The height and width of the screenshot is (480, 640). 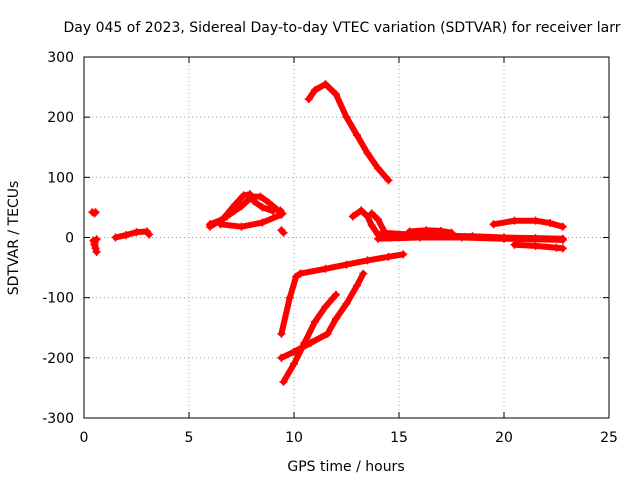 I want to click on y-tick-label: -200, so click(x=58, y=359).